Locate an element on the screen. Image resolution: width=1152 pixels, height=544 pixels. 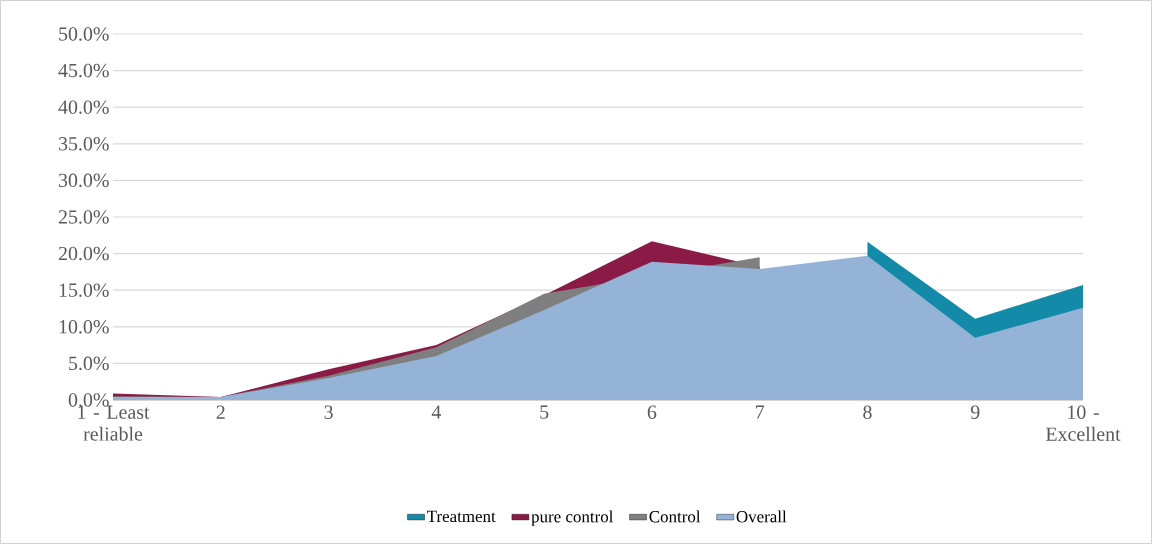
x-tick-label: 9 is located at coordinates (975, 412).